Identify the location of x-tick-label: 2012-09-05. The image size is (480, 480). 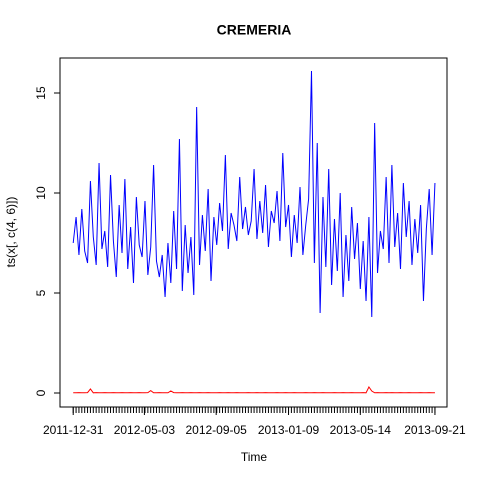
(216, 430).